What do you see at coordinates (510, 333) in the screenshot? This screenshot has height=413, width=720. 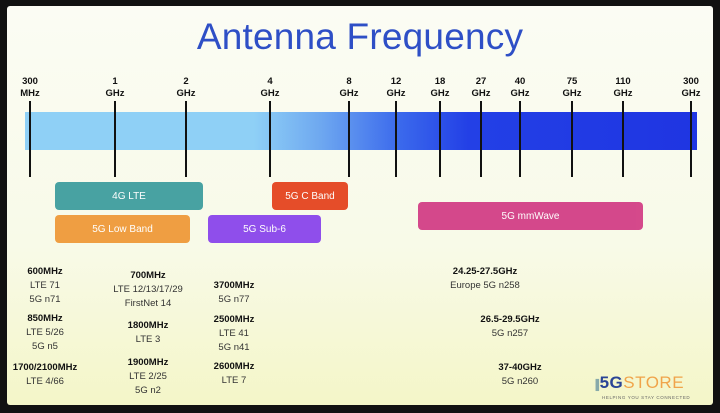 I see `detail-line: 5G n257` at bounding box center [510, 333].